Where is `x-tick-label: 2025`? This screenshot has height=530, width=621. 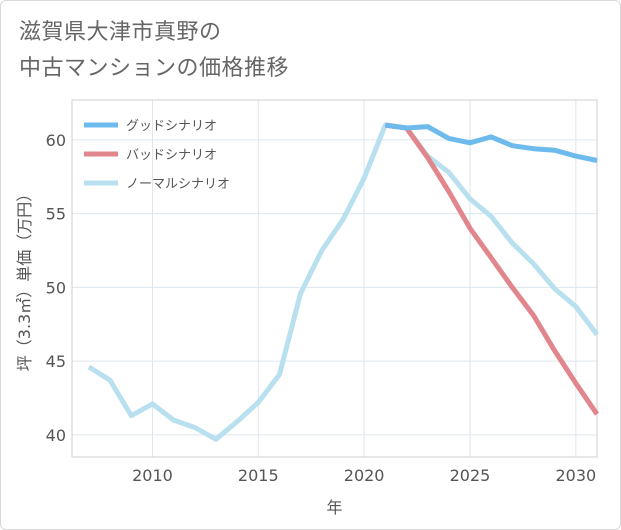 x-tick-label: 2025 is located at coordinates (470, 475).